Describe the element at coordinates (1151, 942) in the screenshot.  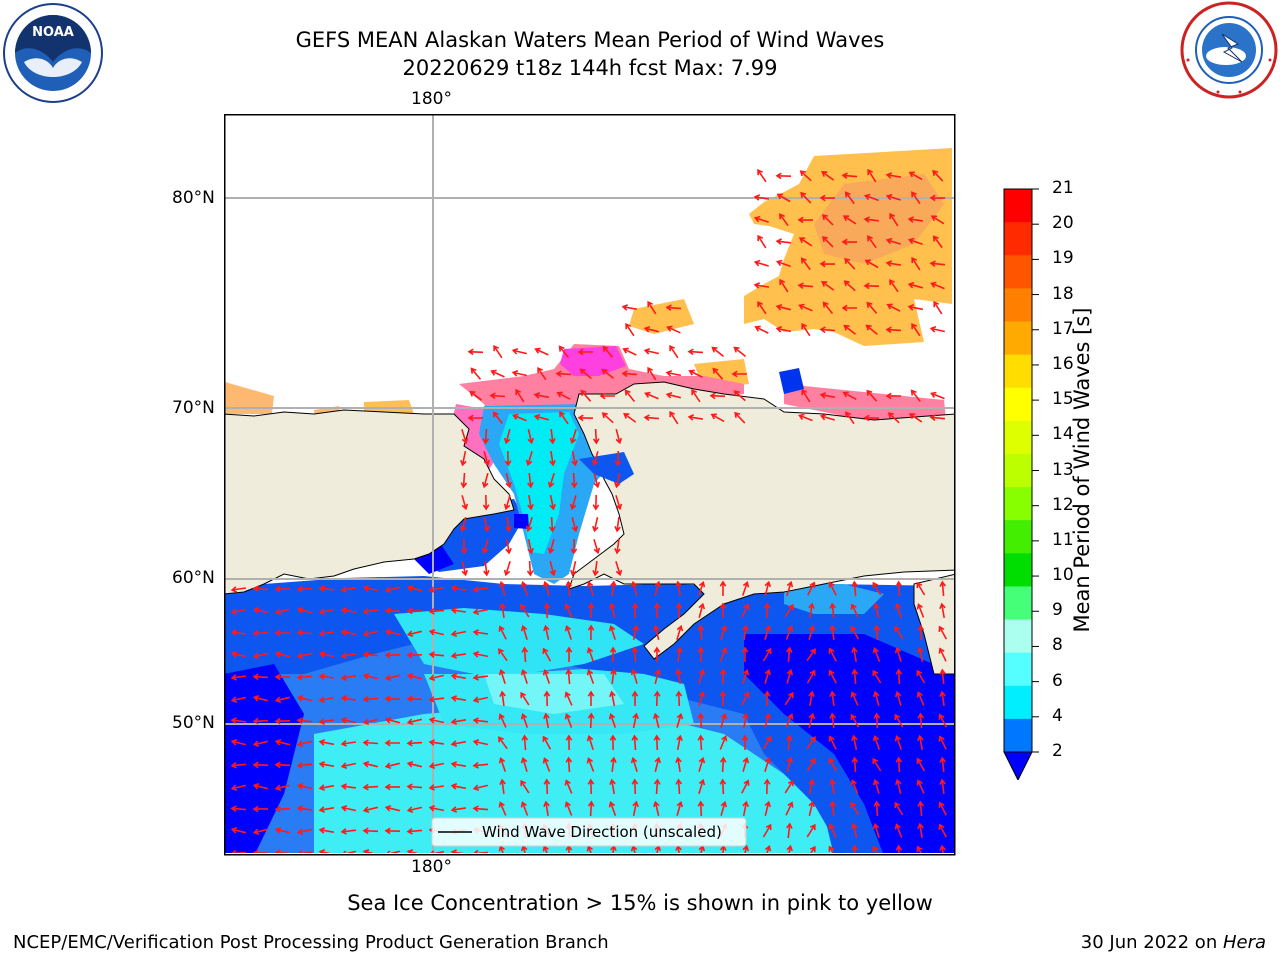
I see `run-date-prefix: 30 Jun 2022 on` at that location.